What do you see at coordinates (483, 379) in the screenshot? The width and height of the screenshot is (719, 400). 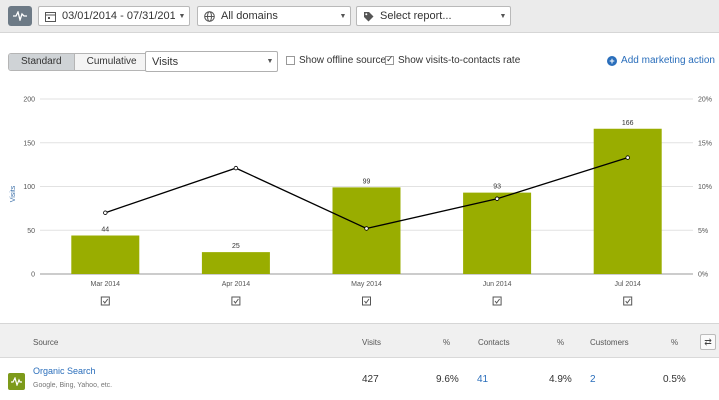 I see `contacts-link: 41` at bounding box center [483, 379].